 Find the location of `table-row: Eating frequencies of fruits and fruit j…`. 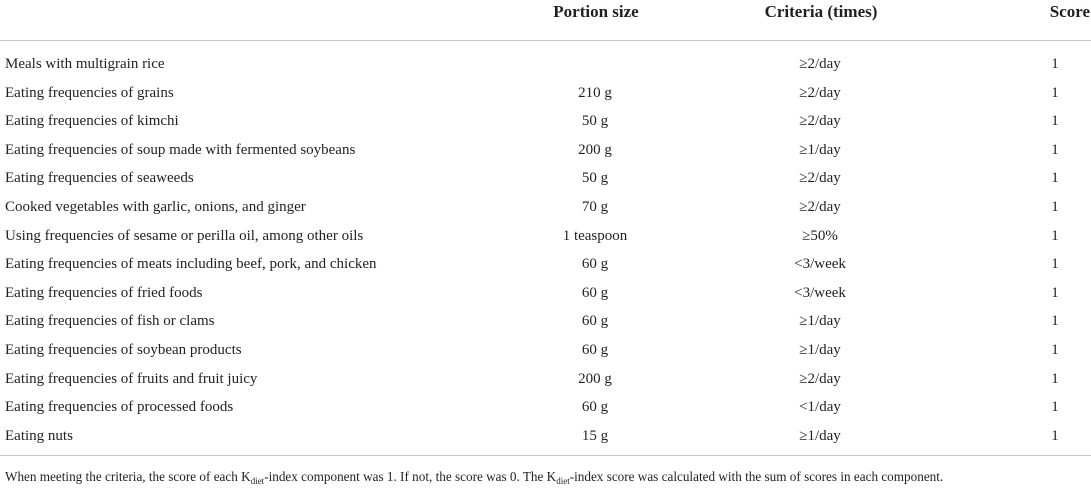

table-row: Eating frequencies of fruits and fruit j… is located at coordinates (545, 379).